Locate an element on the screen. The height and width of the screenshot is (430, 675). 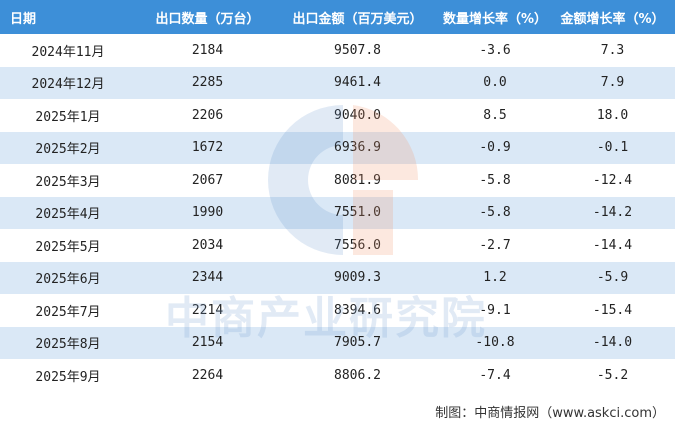
table-cell: -12.4 is located at coordinates (612, 180).